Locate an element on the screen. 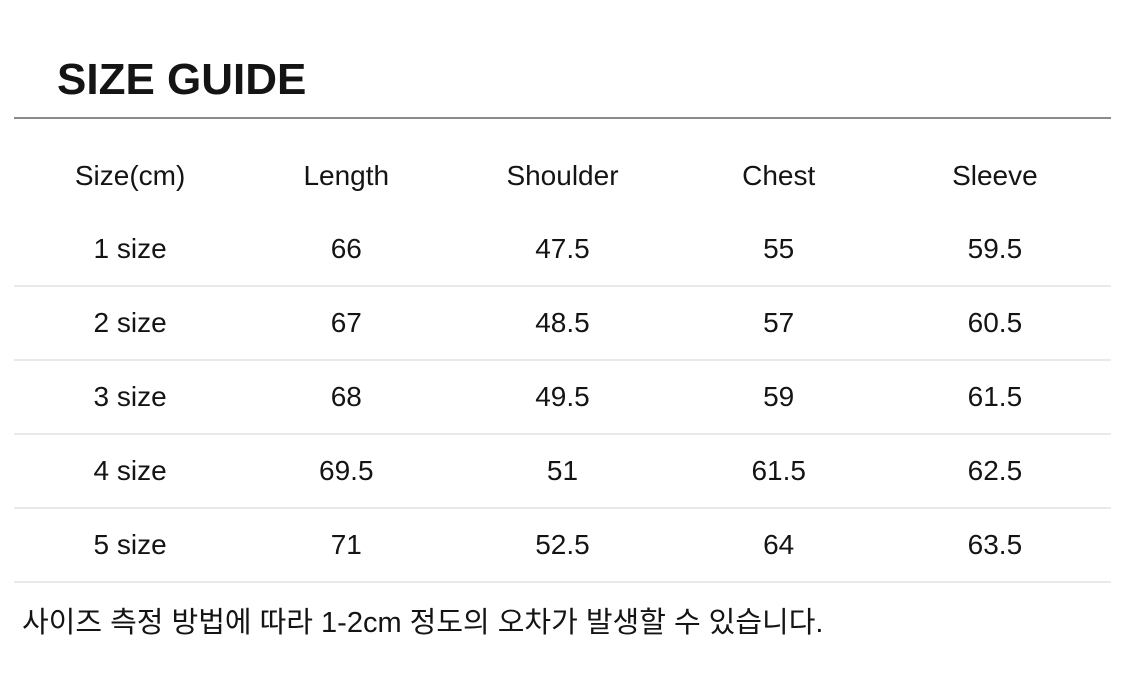  cell-shoulder-value: 47.5 is located at coordinates (562, 248).